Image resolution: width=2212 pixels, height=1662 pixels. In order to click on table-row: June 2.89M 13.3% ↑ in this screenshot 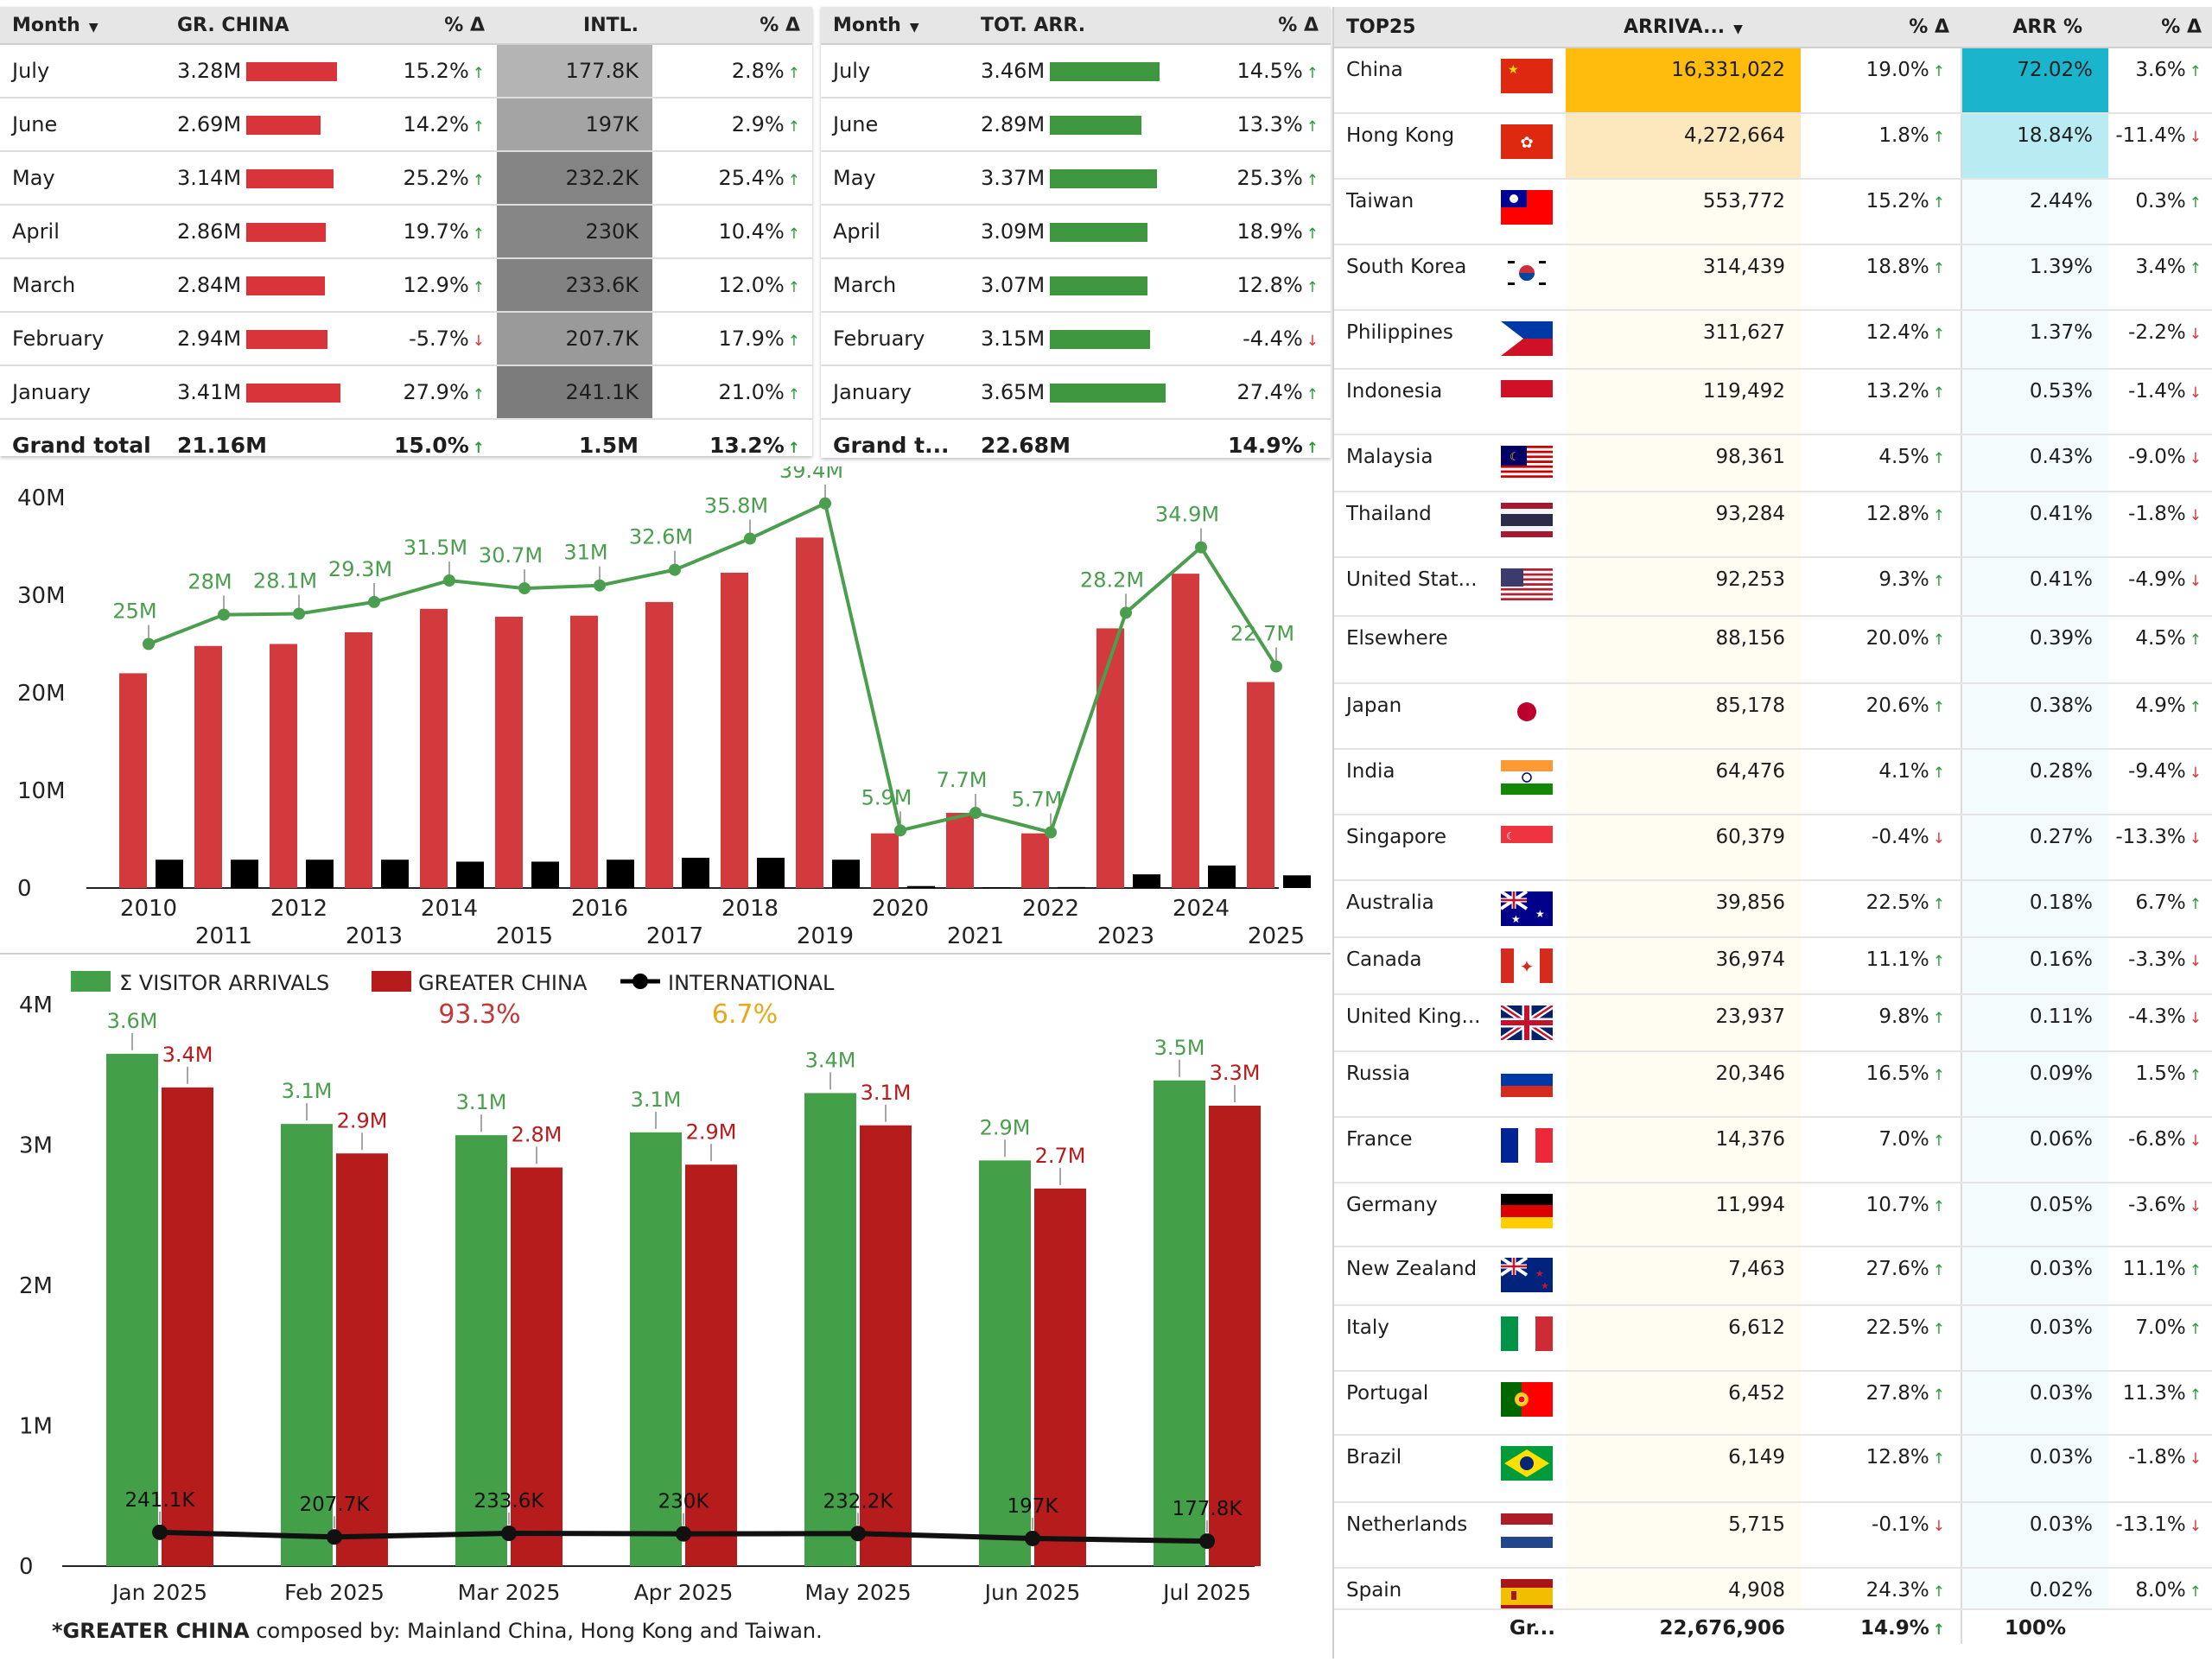, I will do `click(1076, 125)`.